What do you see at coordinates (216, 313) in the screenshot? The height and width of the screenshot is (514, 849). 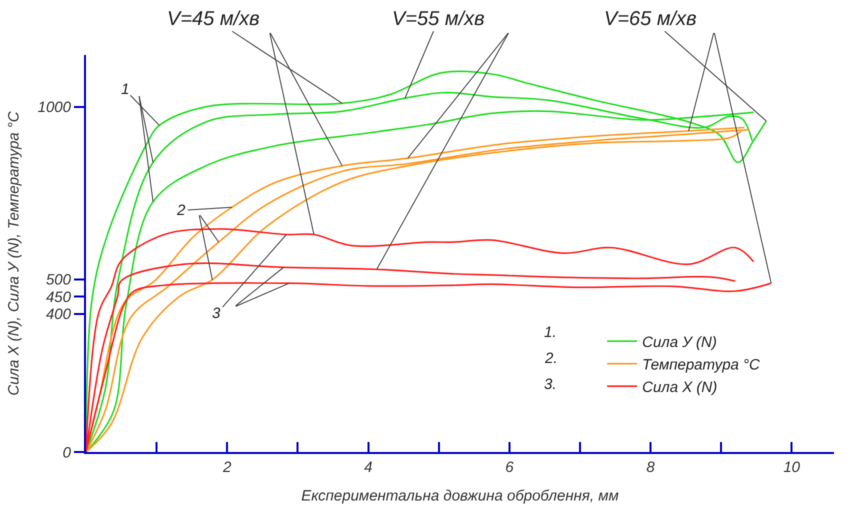 I see `annotation: 3` at bounding box center [216, 313].